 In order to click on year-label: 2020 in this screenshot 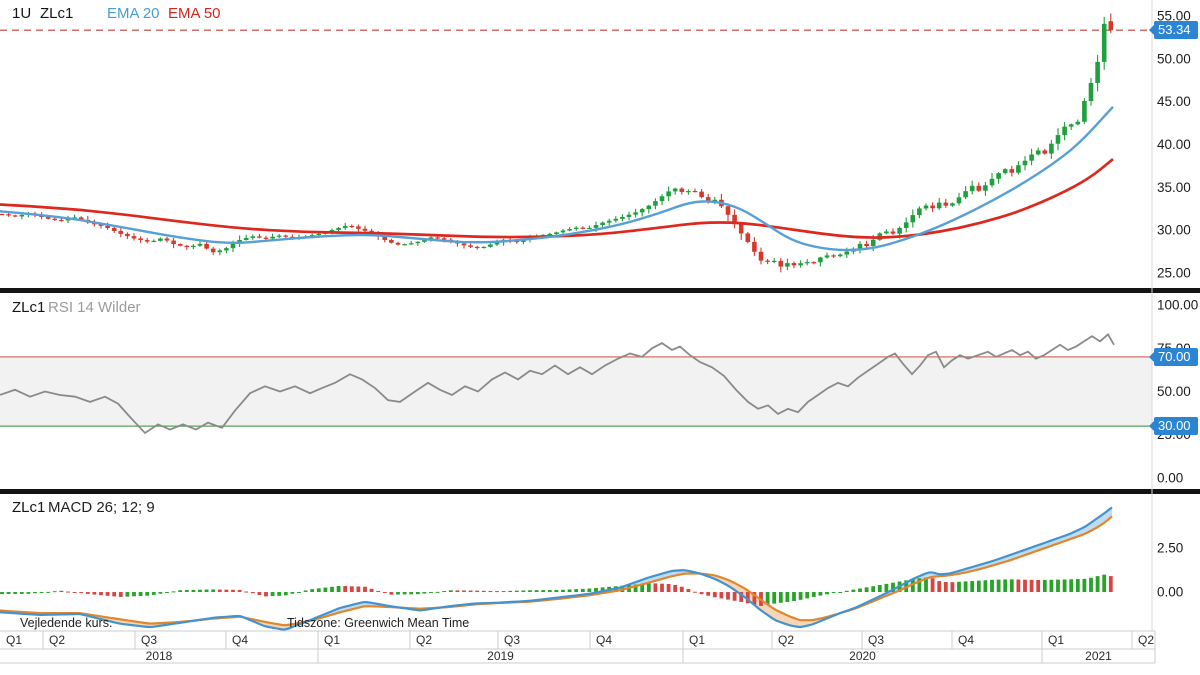, I will do `click(862, 656)`.